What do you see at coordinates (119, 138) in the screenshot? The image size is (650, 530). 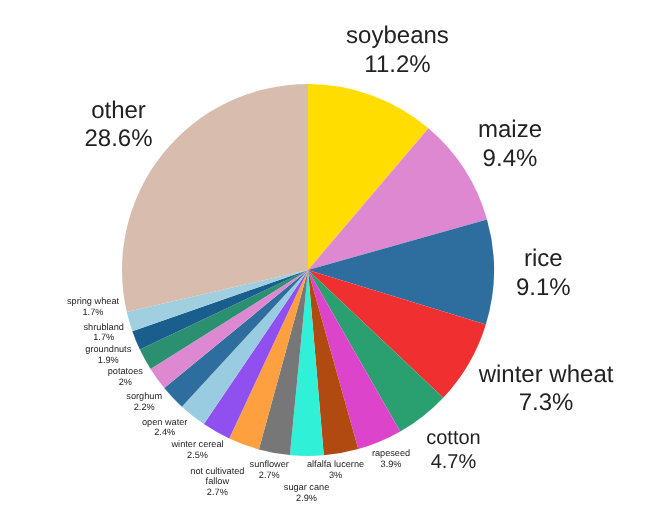 I see `data-label: 28.6%` at bounding box center [119, 138].